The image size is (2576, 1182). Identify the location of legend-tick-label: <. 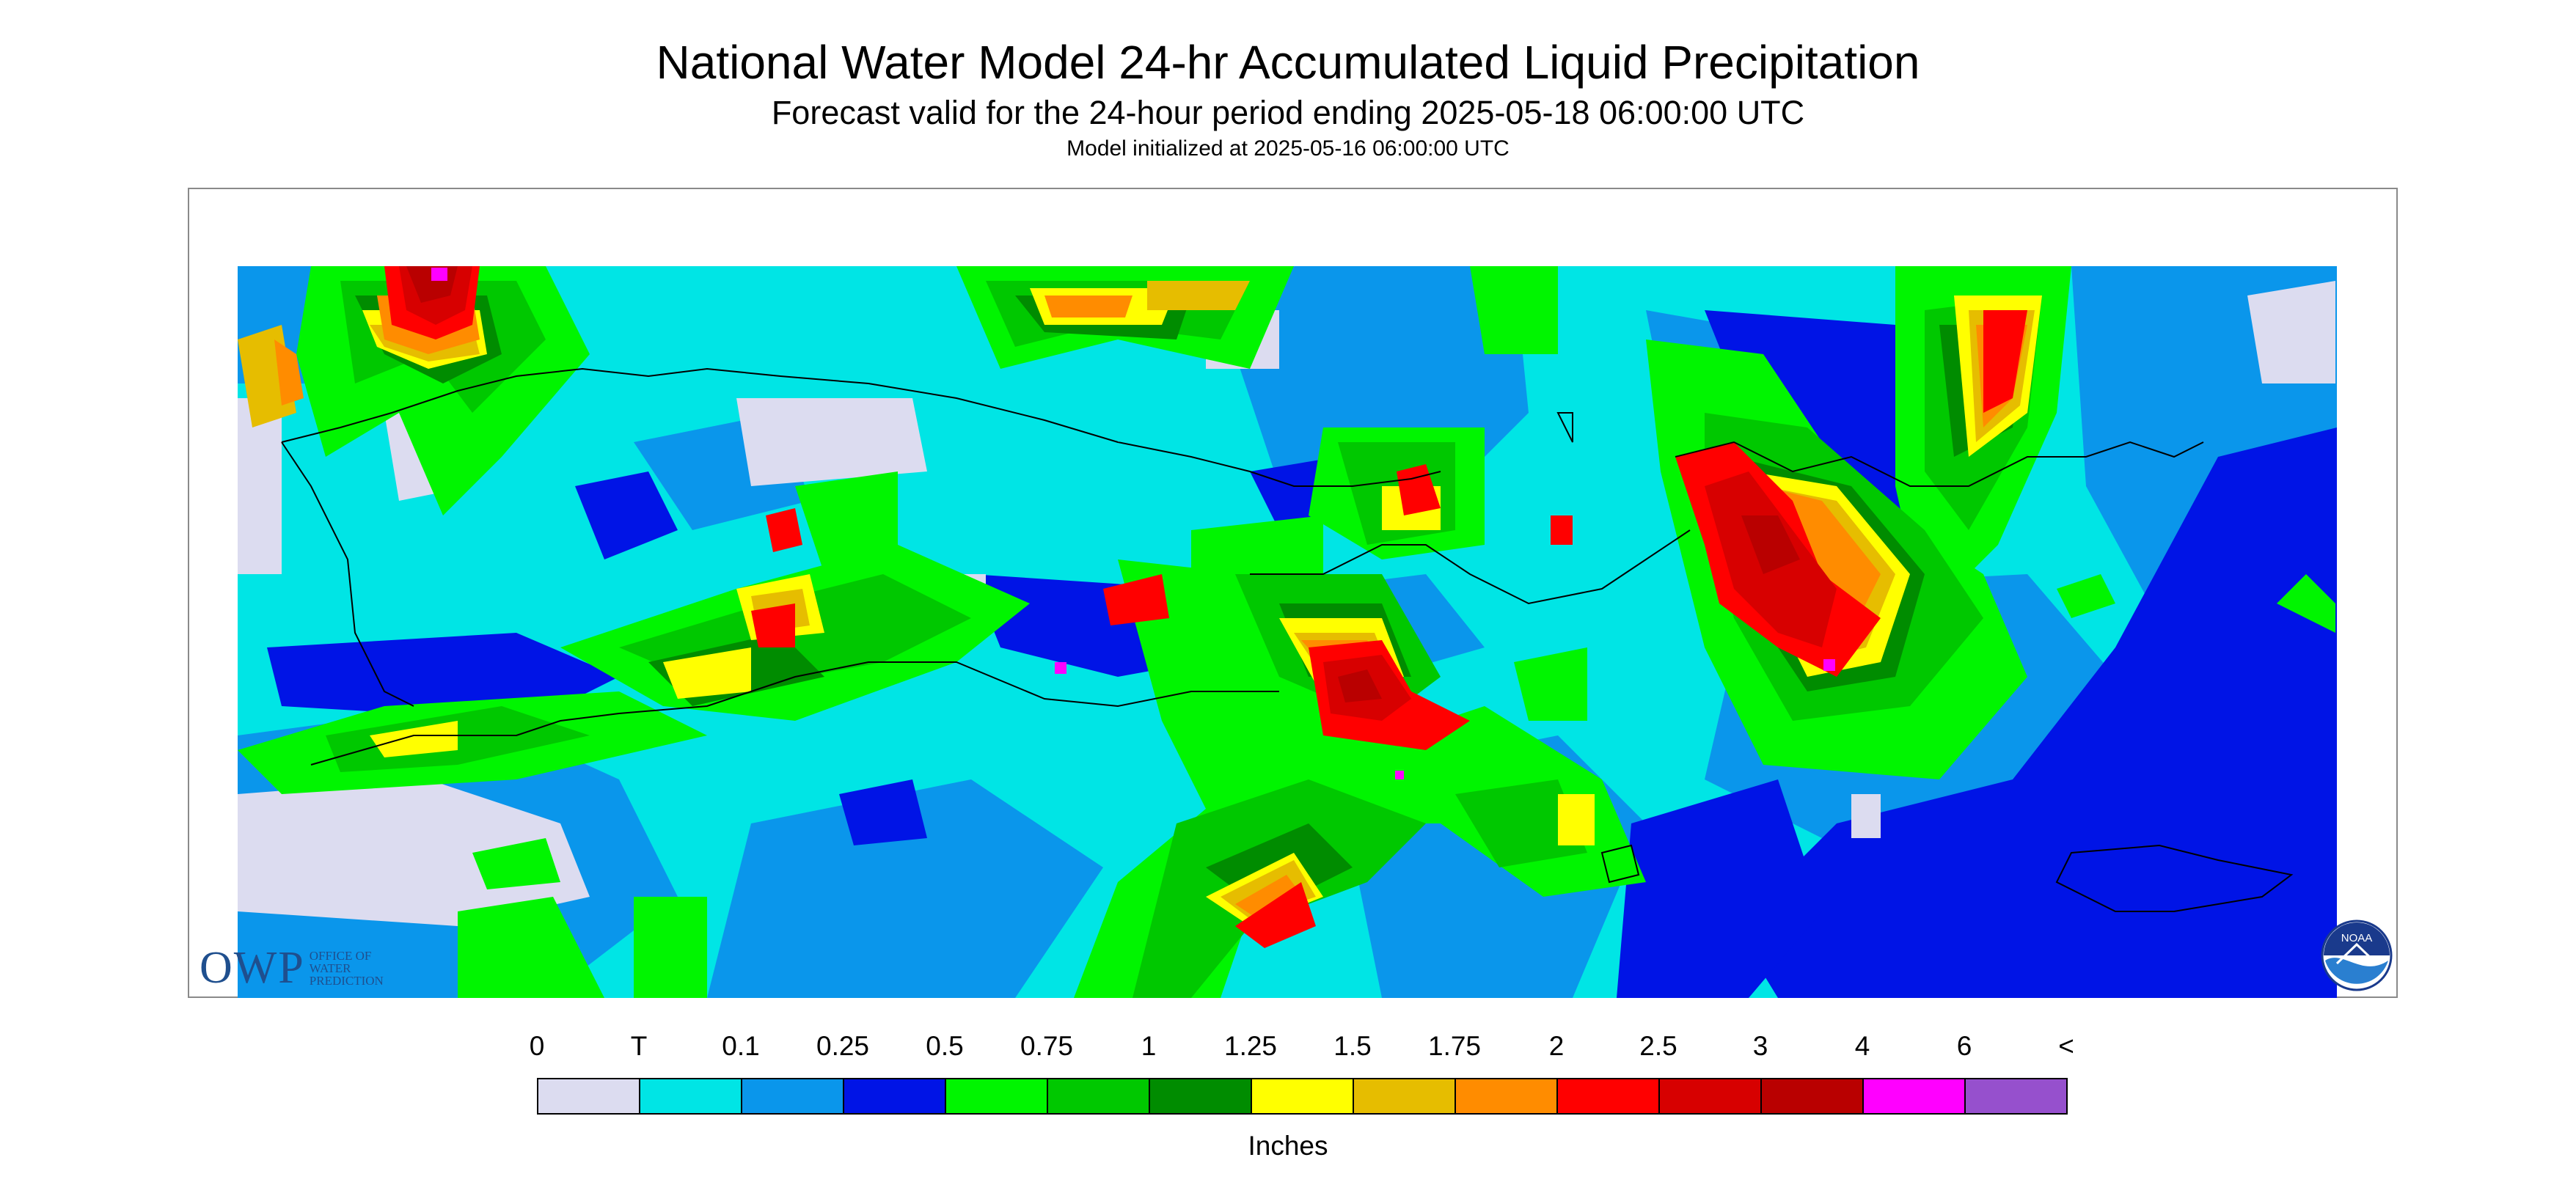
(2066, 1046).